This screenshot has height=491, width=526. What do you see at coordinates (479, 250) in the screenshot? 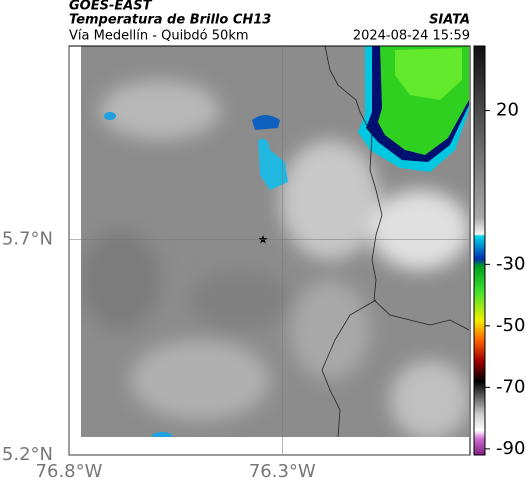
I see `colorbar` at bounding box center [479, 250].